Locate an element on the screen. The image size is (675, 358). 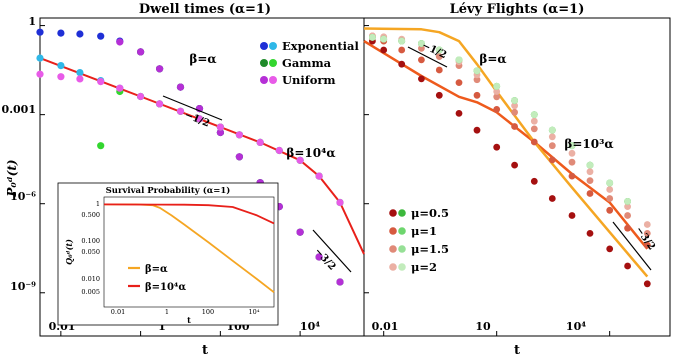
left-xtick-label: 10⁴ is located at coordinates (310, 326).